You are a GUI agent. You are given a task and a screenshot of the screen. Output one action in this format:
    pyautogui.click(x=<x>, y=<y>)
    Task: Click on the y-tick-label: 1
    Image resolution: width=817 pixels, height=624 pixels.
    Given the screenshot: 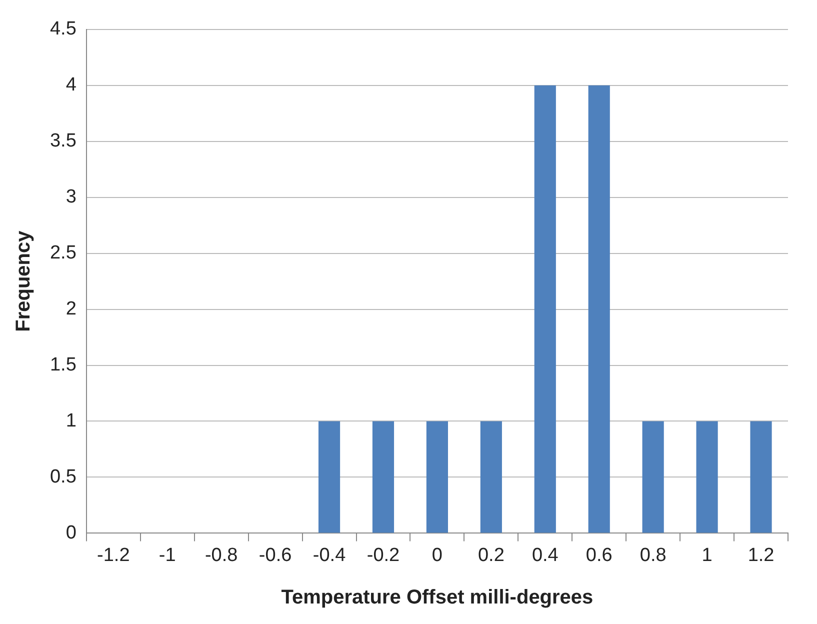 What is the action you would take?
    pyautogui.click(x=71, y=421)
    